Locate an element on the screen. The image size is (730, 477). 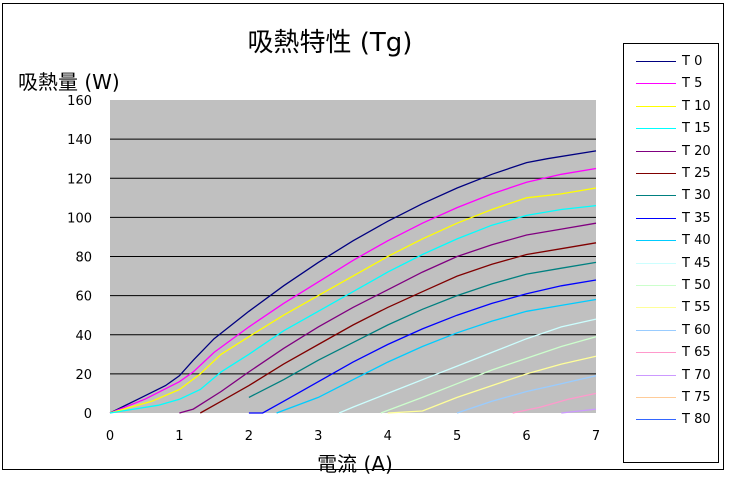
series-line-t40 is located at coordinates (436, 356).